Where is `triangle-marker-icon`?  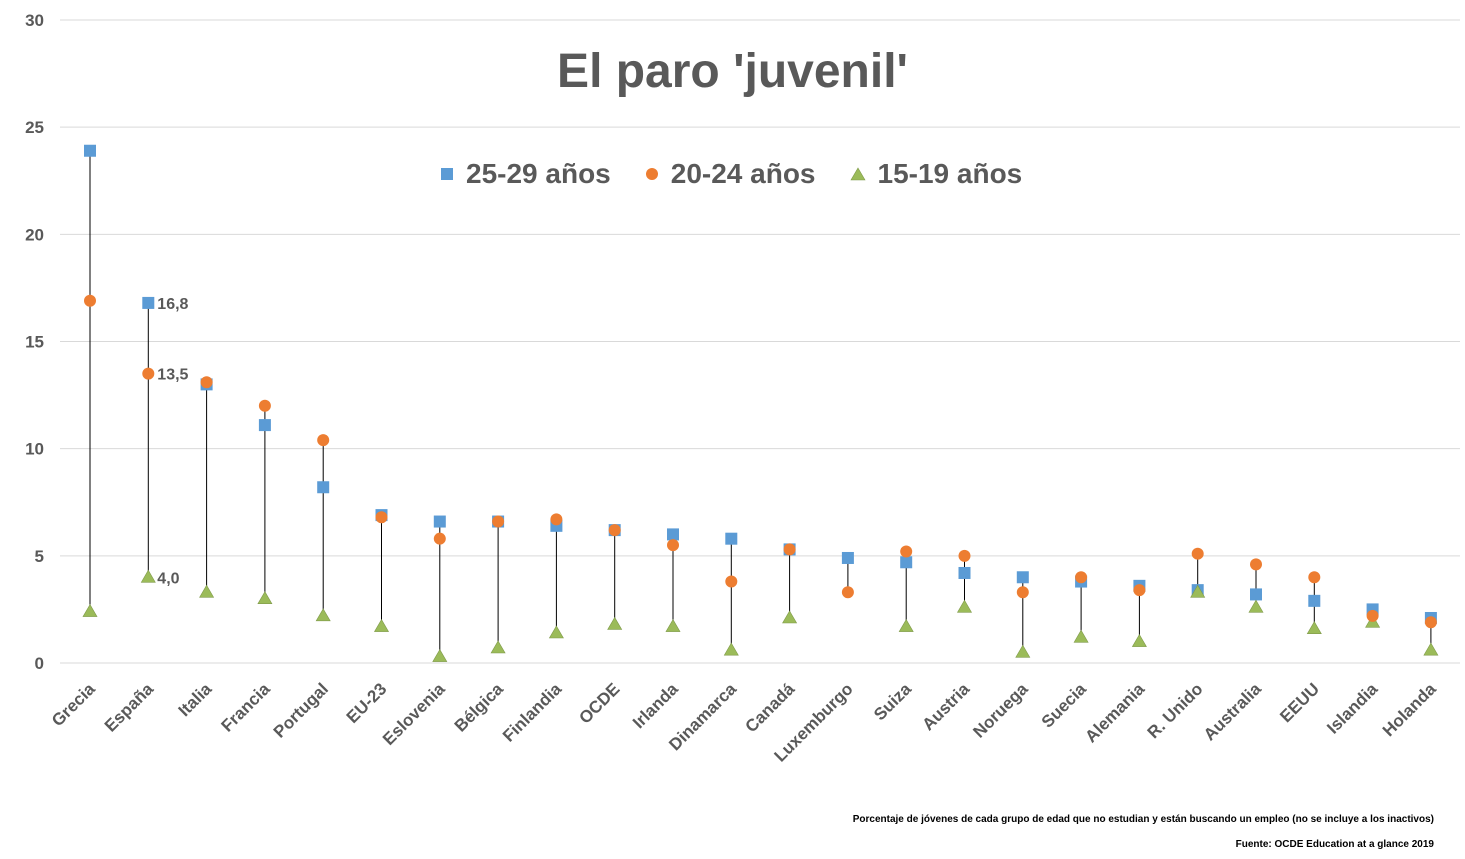
triangle-marker-icon is located at coordinates (857, 174).